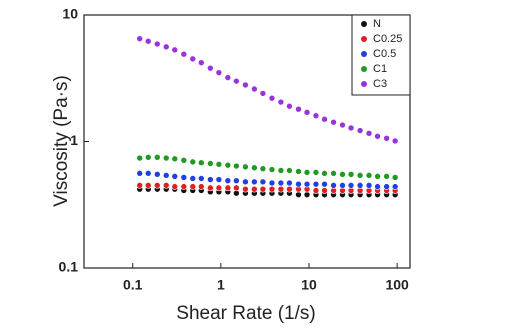 The width and height of the screenshot is (527, 334). What do you see at coordinates (377, 24) in the screenshot?
I see `legend-label: N` at bounding box center [377, 24].